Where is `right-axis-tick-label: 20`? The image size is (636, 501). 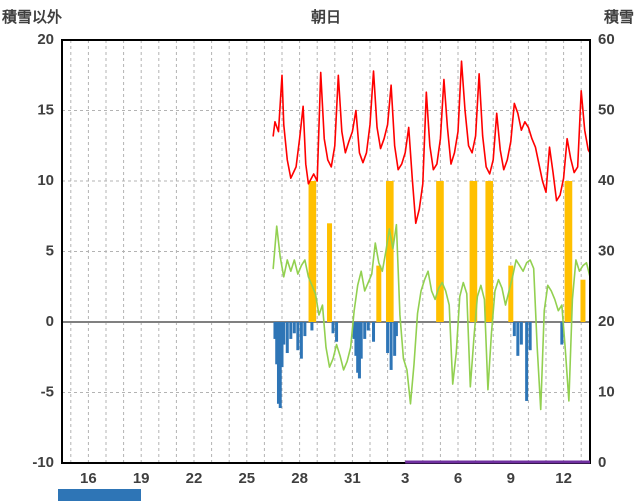
right-axis-tick-label: 20 is located at coordinates (606, 321).